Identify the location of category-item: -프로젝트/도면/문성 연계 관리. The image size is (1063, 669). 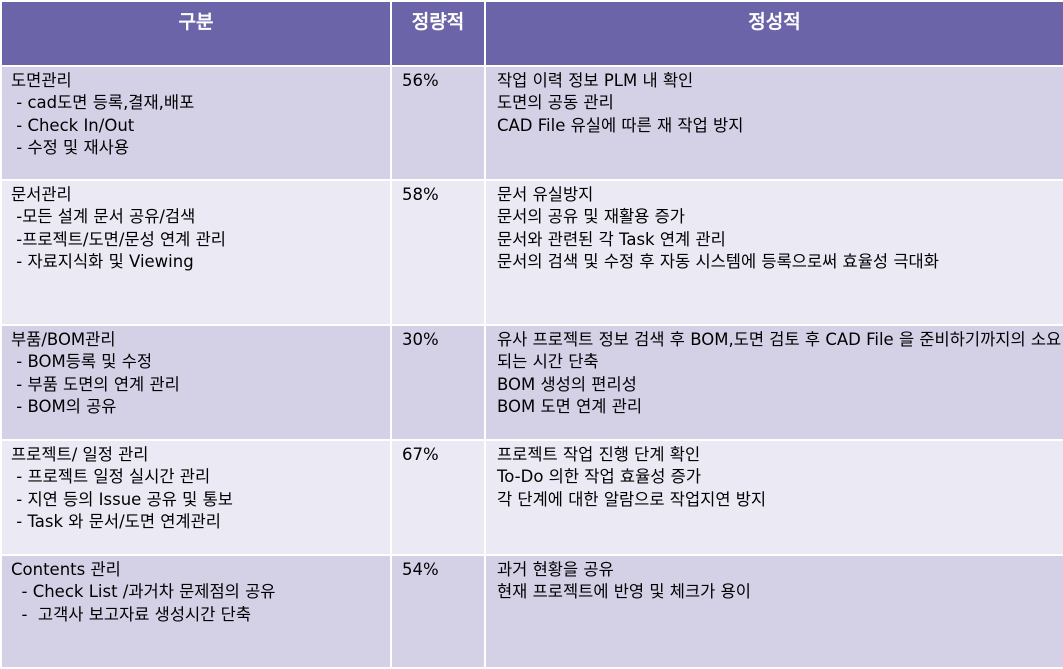
(118, 239).